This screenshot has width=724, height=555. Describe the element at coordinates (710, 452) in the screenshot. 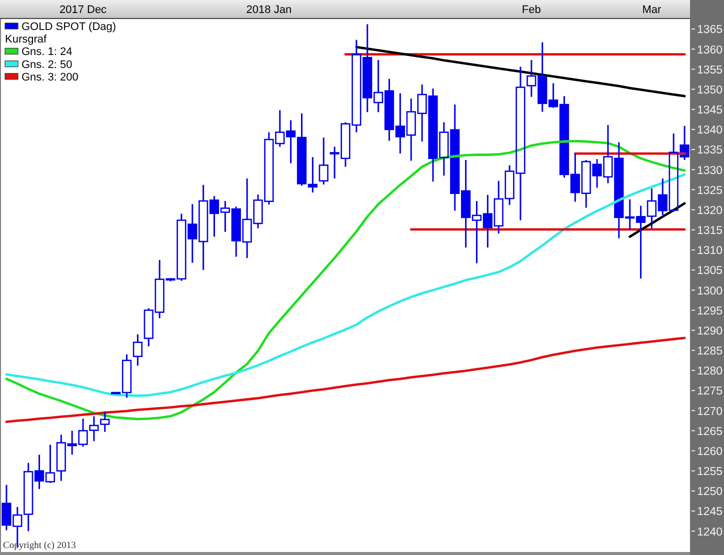

I see `y-tick-label: 1260` at that location.